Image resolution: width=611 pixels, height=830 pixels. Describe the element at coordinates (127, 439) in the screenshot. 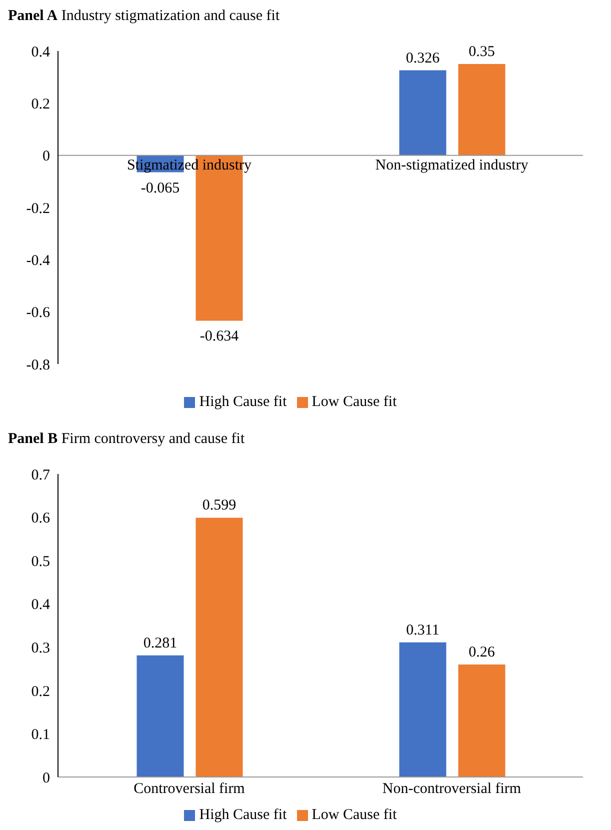

I see `chart-title: Panel B Firm controversy and cause fit` at that location.